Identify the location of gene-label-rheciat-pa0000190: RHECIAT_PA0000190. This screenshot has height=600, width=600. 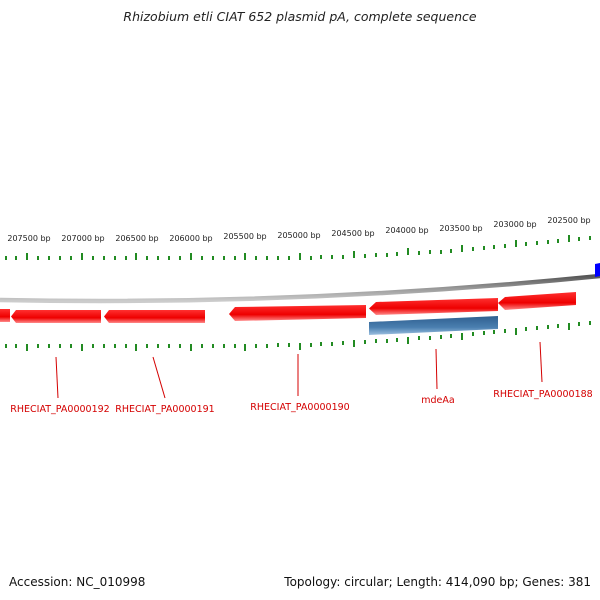
(299, 407).